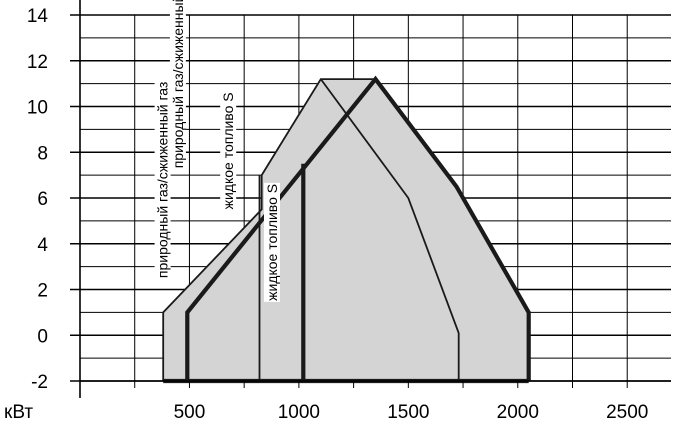  What do you see at coordinates (518, 412) in the screenshot?
I see `x-tick-label: 2000` at bounding box center [518, 412].